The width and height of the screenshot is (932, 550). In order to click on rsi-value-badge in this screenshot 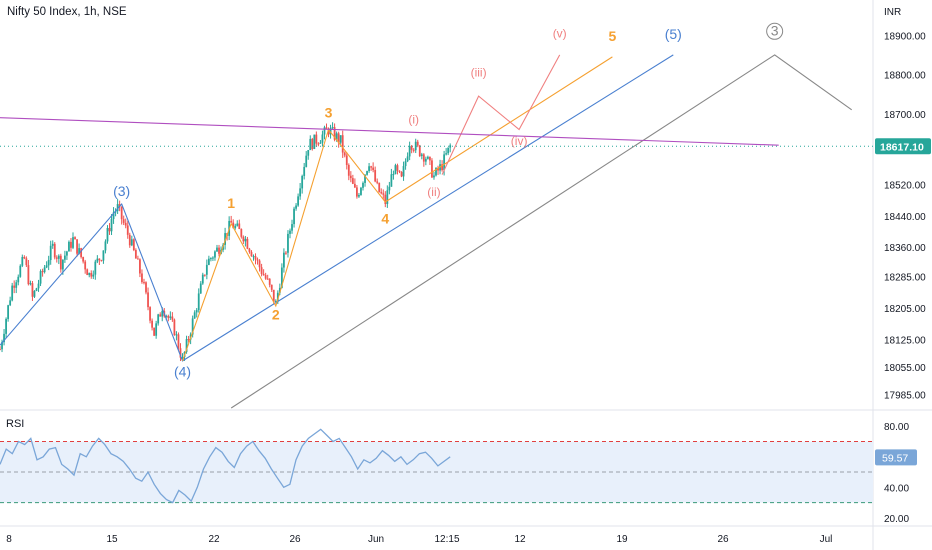, I will do `click(896, 457)`.